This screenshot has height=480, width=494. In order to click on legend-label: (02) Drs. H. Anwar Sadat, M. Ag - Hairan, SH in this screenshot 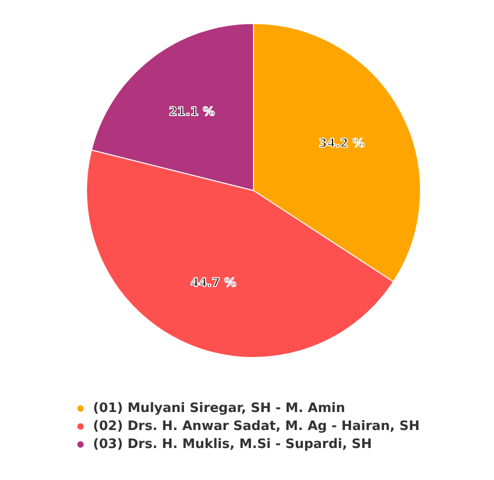, I will do `click(256, 426)`.